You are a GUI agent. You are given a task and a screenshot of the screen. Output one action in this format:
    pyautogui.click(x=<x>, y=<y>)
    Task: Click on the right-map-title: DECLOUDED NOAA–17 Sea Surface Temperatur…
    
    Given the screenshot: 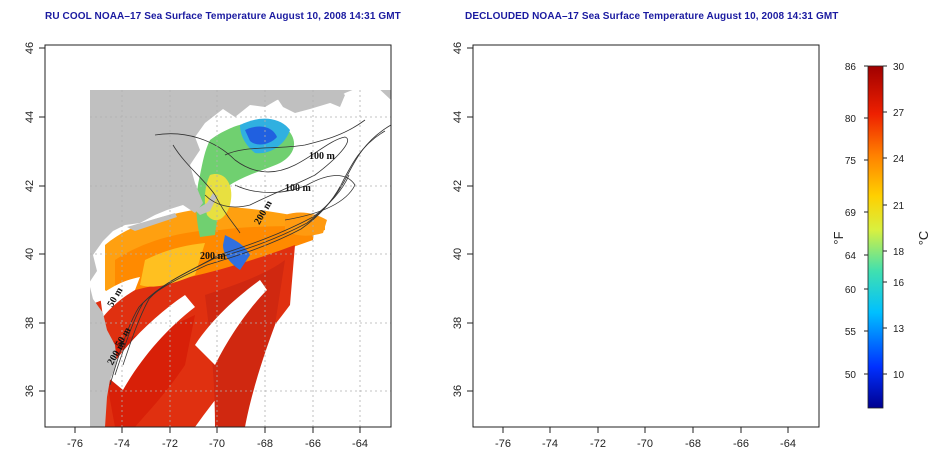 What is the action you would take?
    pyautogui.click(x=652, y=16)
    